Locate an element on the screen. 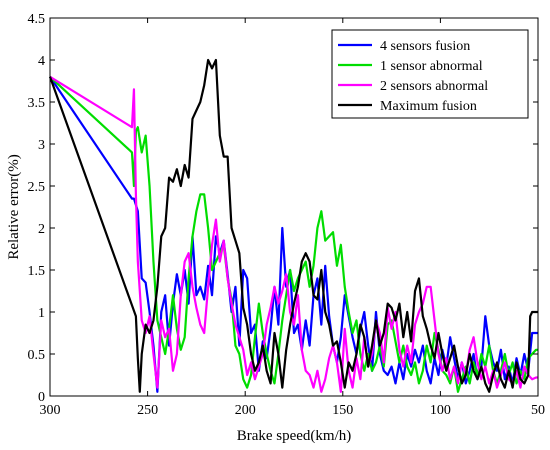 The height and width of the screenshot is (450, 550). y-tick-label: 1 is located at coordinates (41, 313).